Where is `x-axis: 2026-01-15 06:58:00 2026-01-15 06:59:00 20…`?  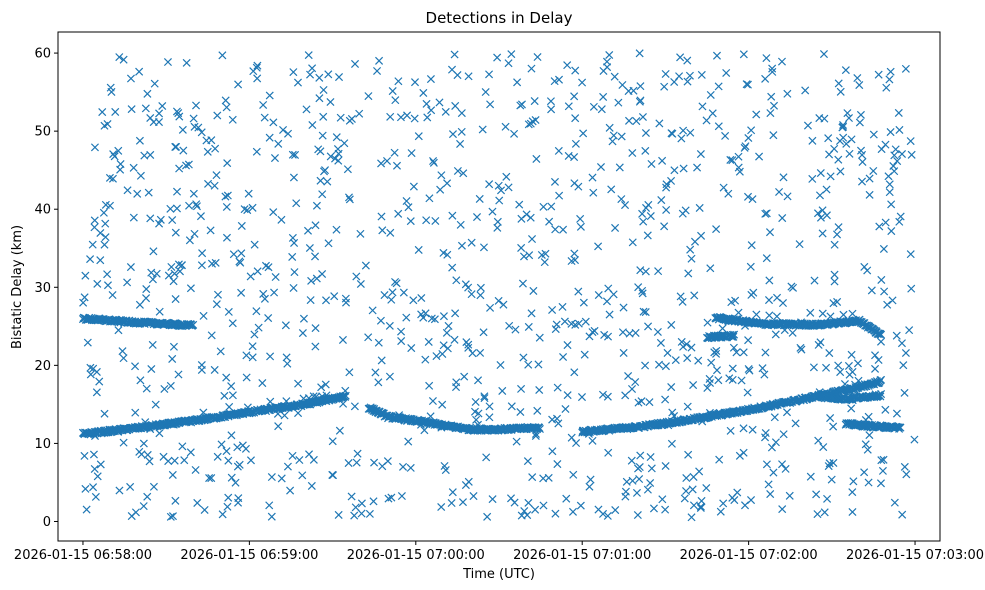
x-axis: 2026-01-15 06:58:00 2026-01-15 06:59:00 20… is located at coordinates (499, 552).